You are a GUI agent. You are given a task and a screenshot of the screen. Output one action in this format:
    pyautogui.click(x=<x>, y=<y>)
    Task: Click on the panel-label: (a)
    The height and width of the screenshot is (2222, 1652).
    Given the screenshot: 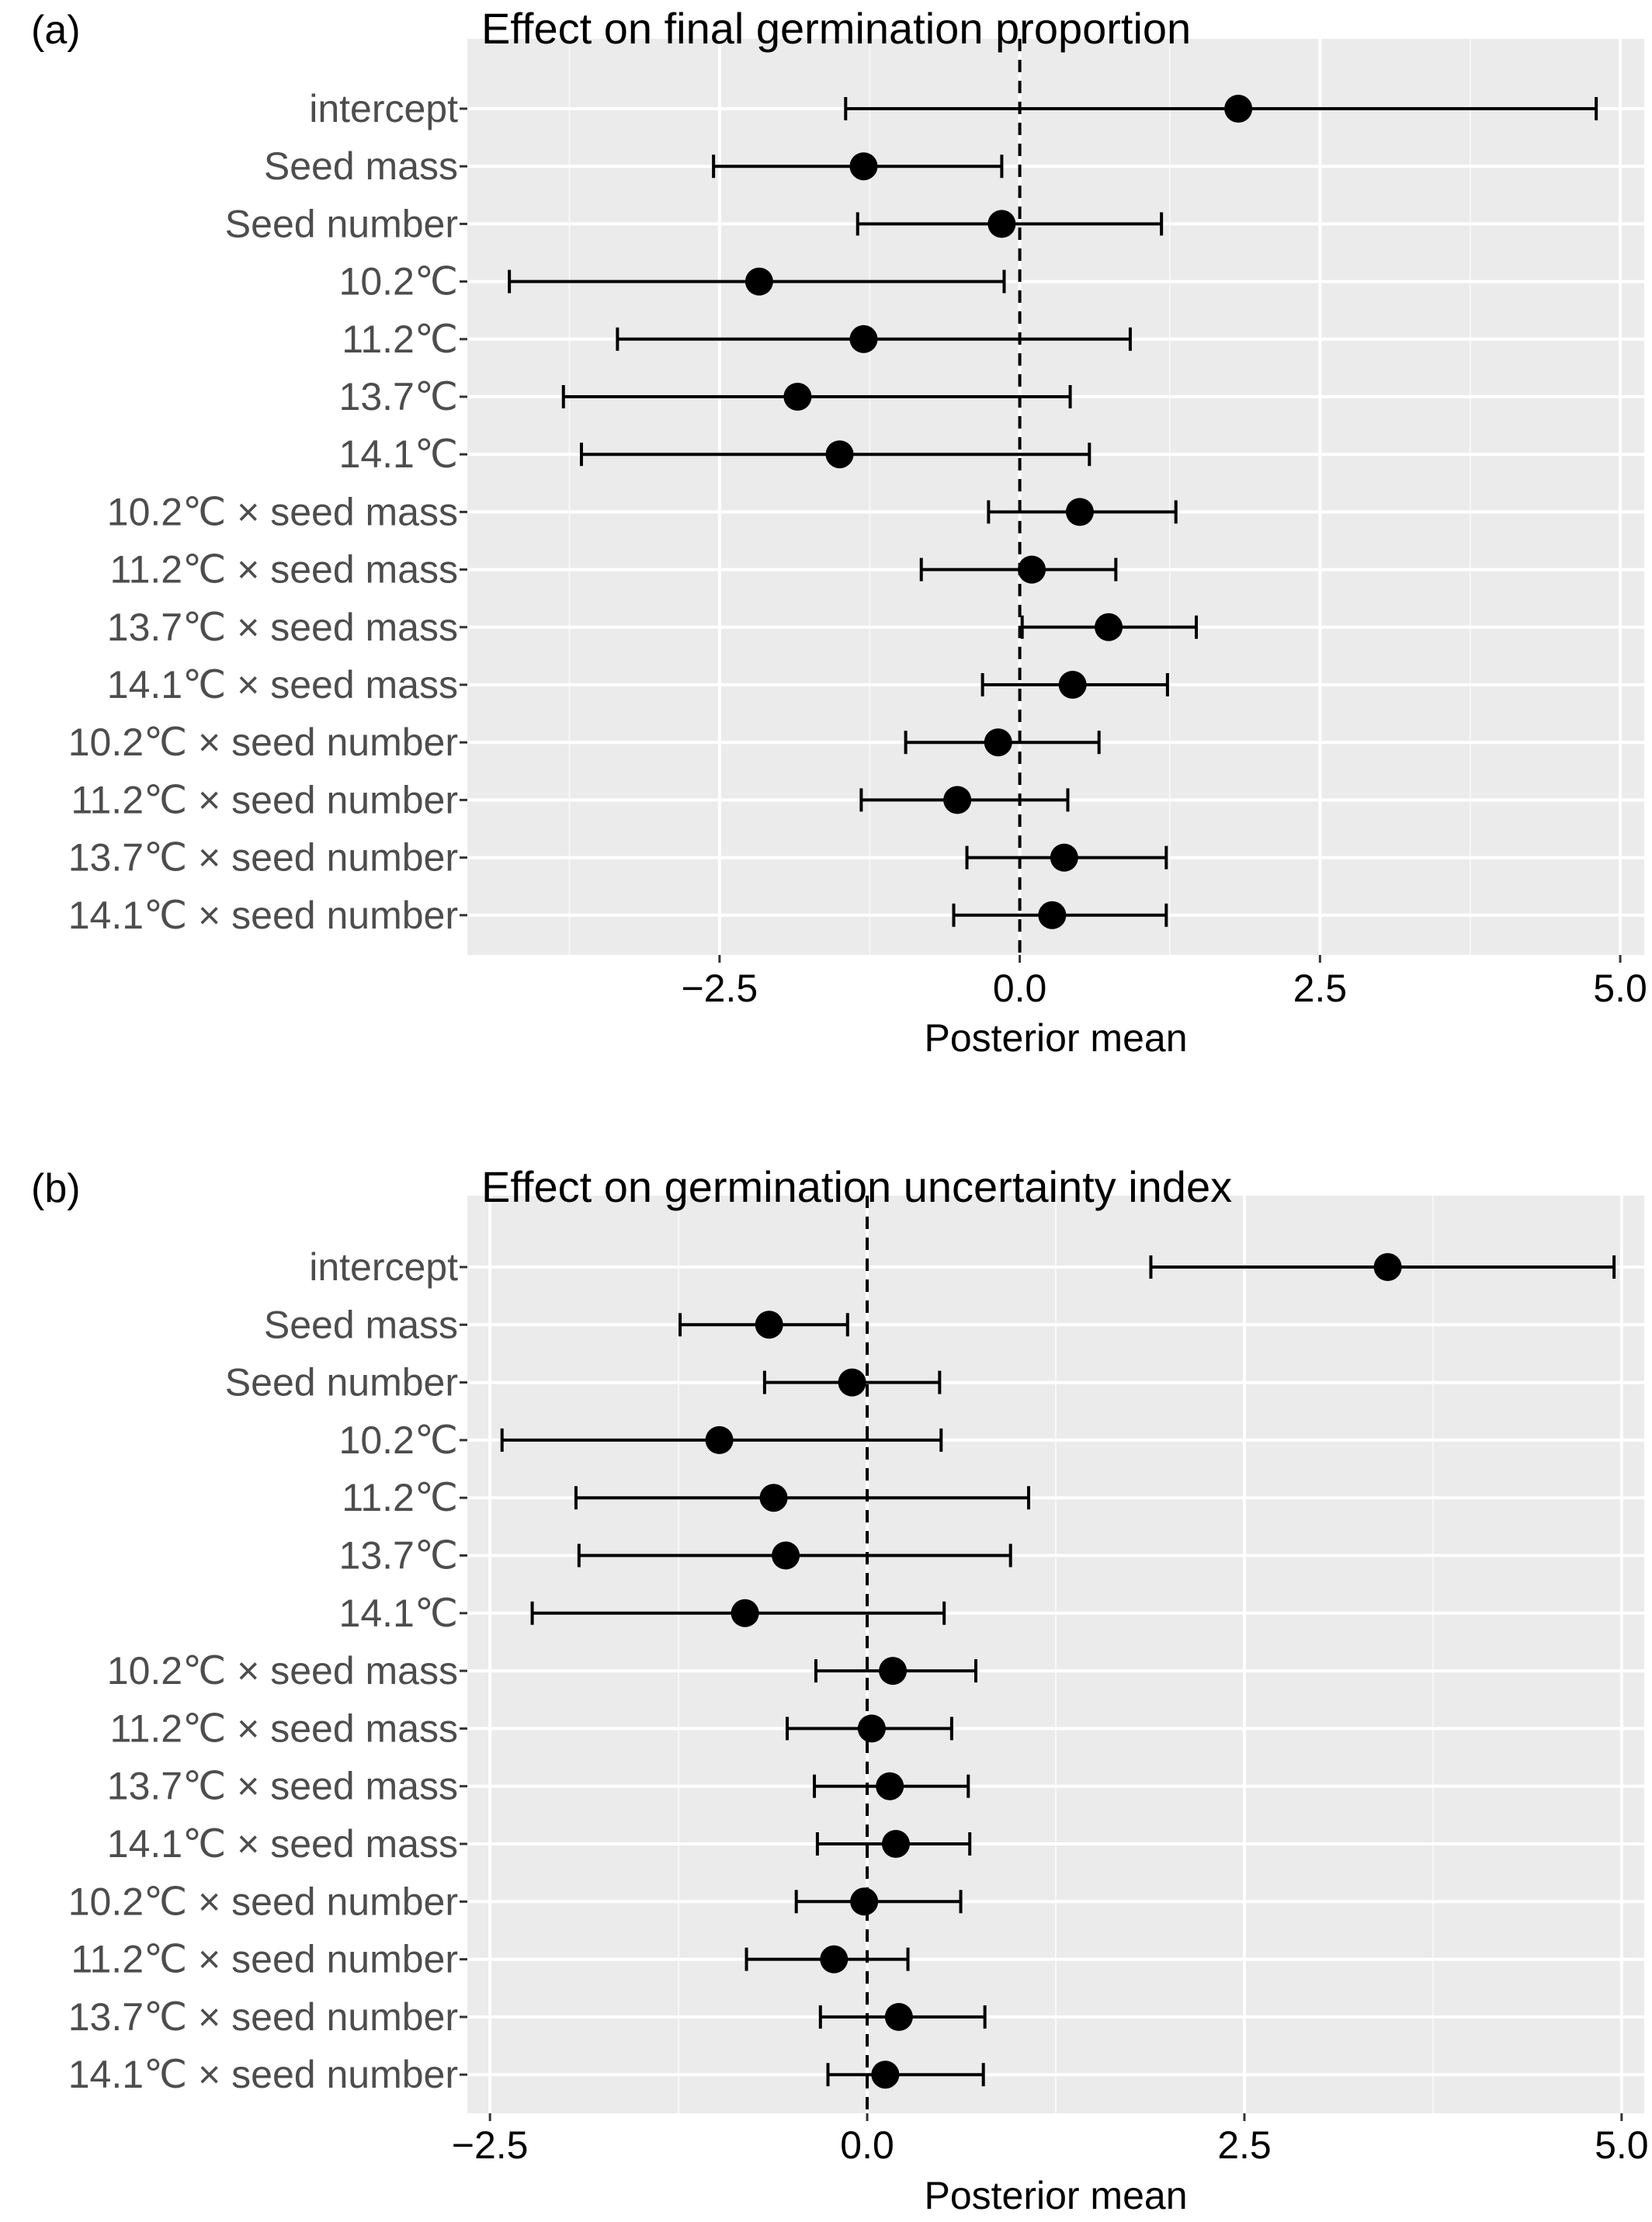 What is the action you would take?
    pyautogui.click(x=56, y=31)
    